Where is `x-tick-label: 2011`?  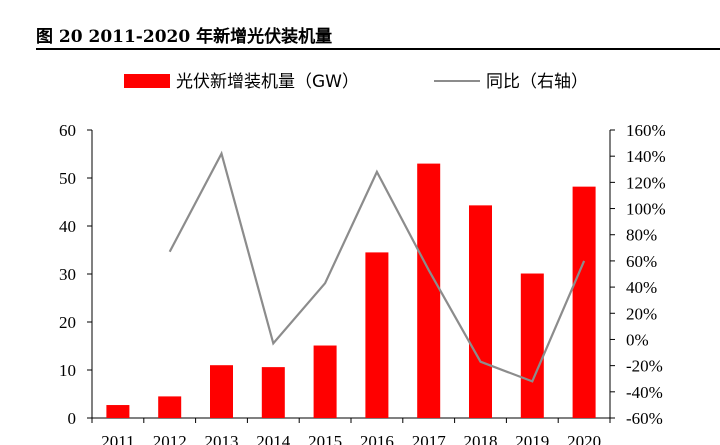 x-tick-label: 2011 is located at coordinates (117, 438).